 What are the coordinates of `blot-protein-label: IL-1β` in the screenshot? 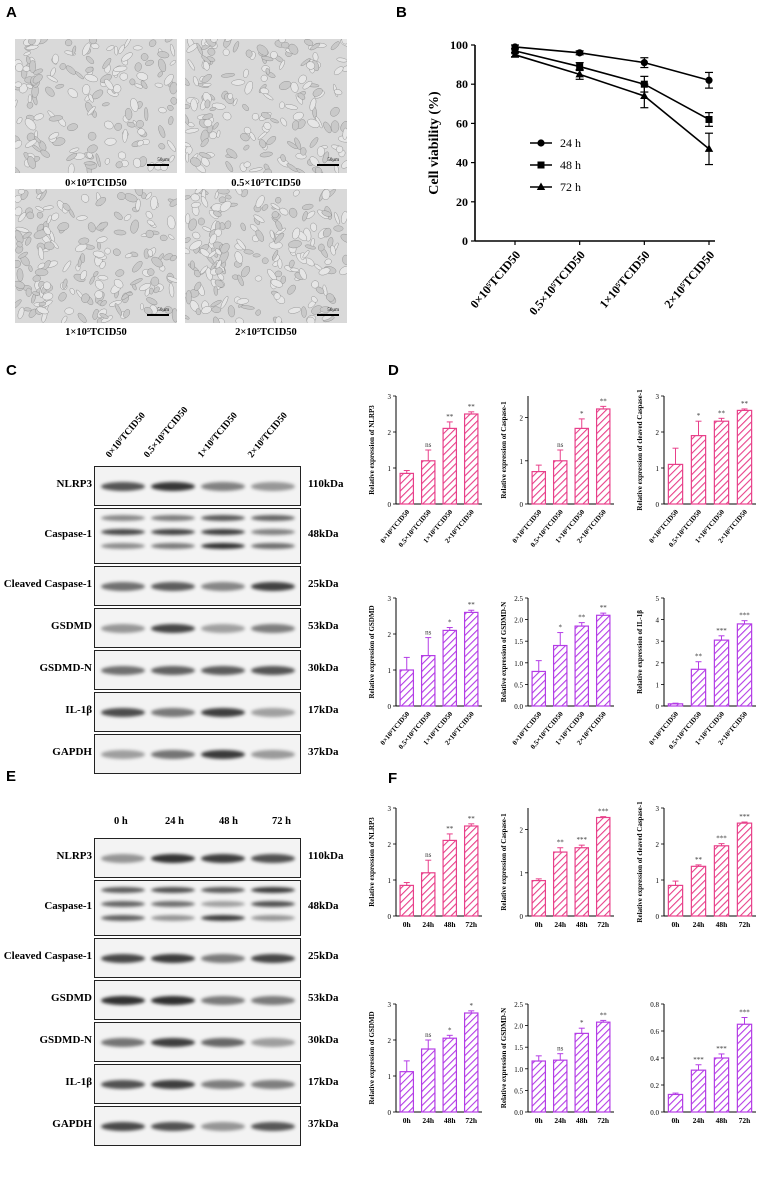 It's located at (78, 1082).